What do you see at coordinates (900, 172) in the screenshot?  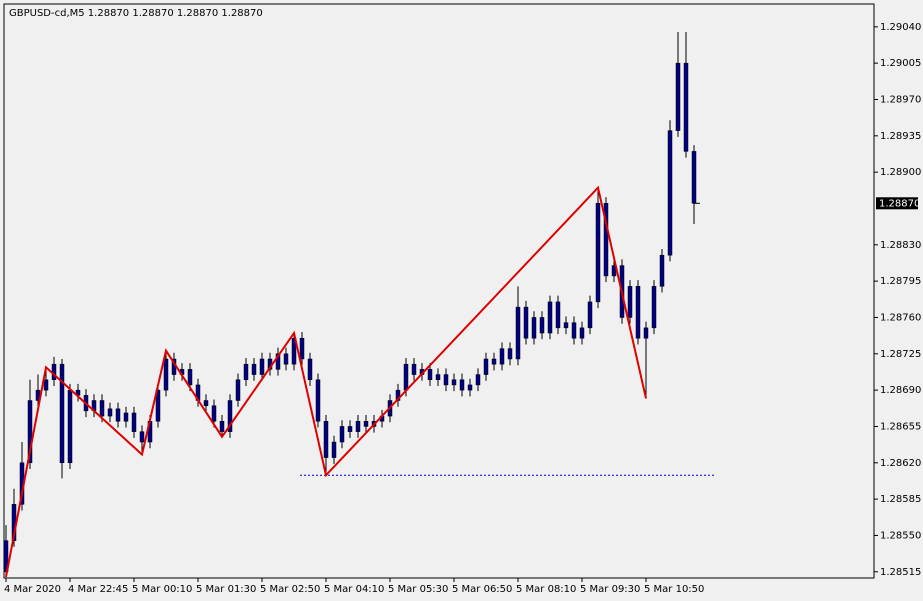 I see `y-tick-label: 1.28900` at bounding box center [900, 172].